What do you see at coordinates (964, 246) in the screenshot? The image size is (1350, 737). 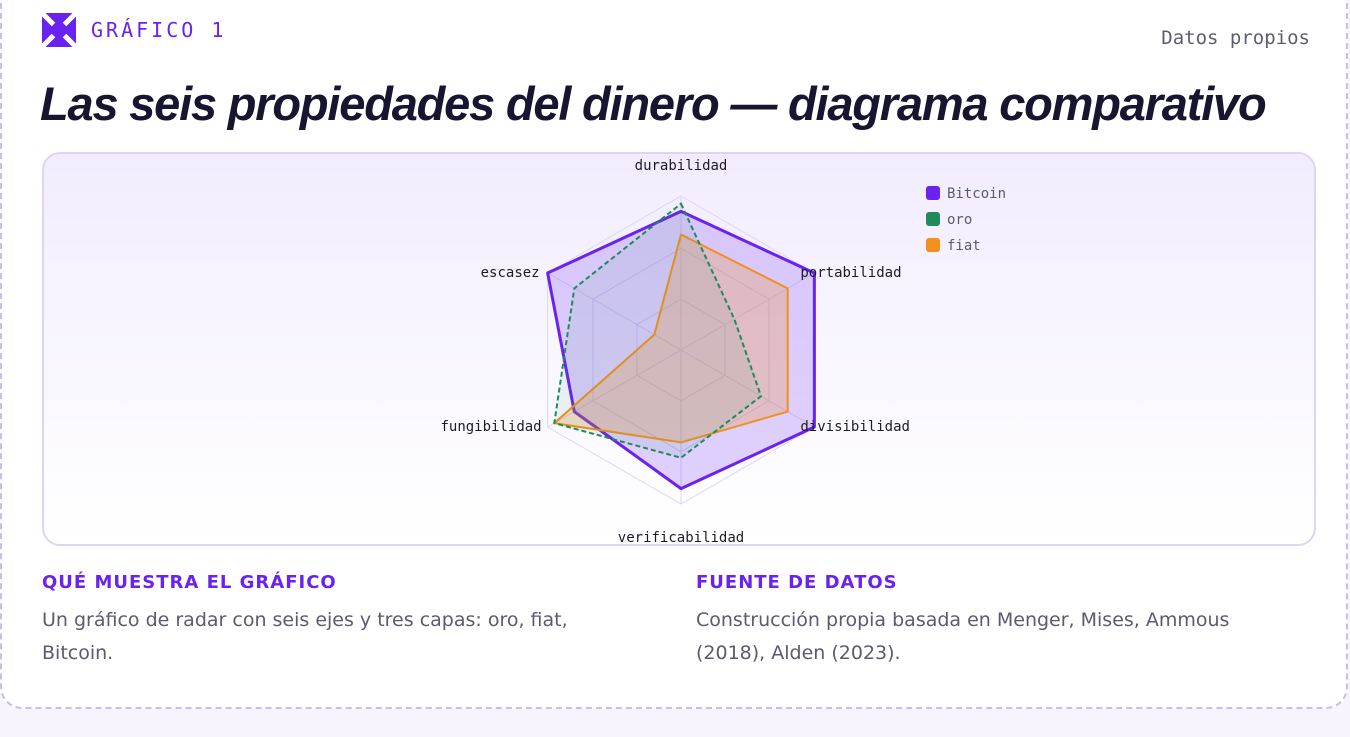 I see `legend-label-fiat: fiat` at bounding box center [964, 246].